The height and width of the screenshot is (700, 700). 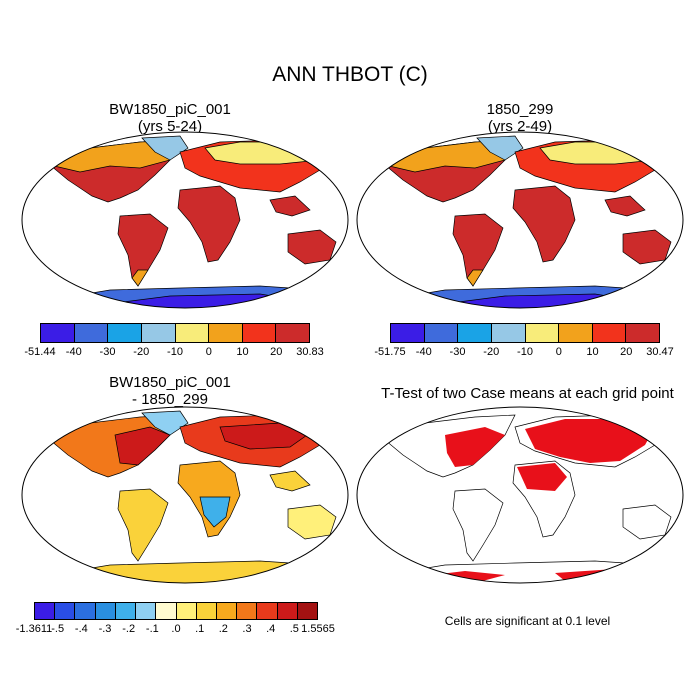 I want to click on figure-title: ANN THBOT (C), so click(x=350, y=74).